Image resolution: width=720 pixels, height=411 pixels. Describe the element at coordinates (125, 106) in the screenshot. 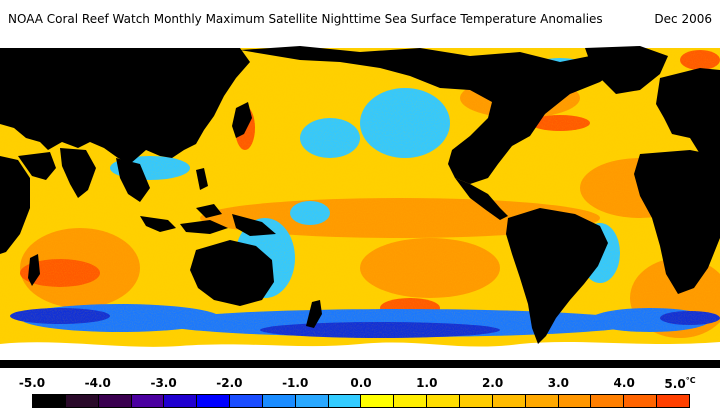

I see `land-eurasia` at that location.